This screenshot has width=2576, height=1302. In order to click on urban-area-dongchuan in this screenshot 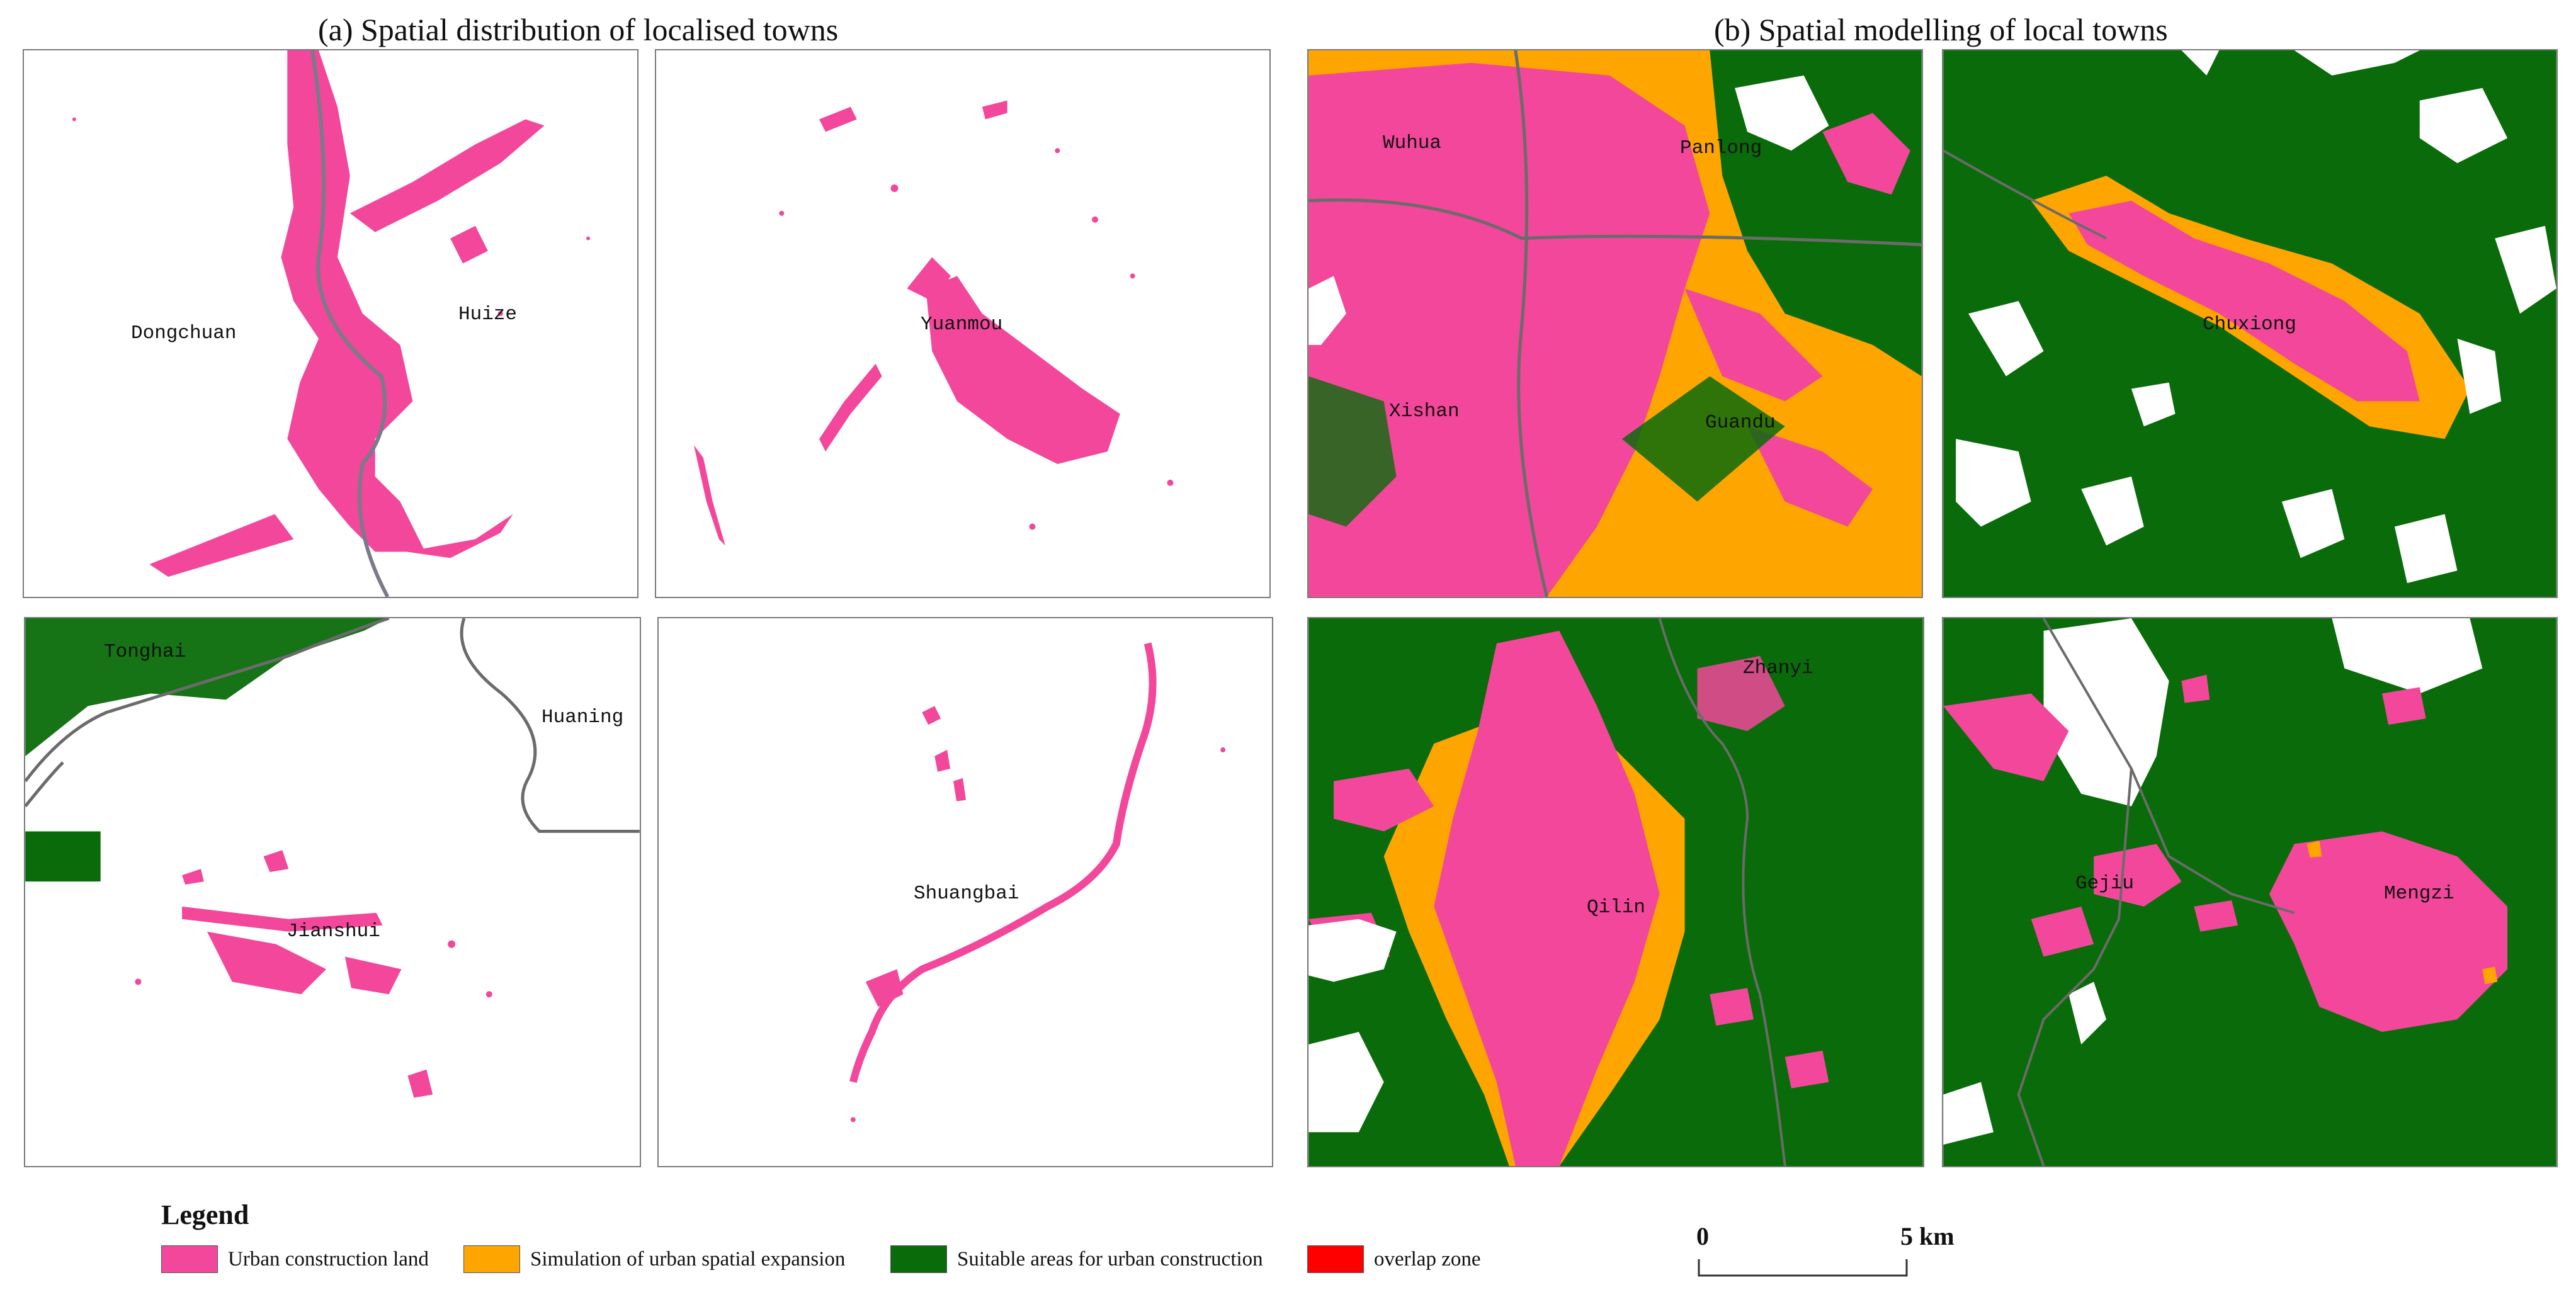, I will do `click(353, 301)`.